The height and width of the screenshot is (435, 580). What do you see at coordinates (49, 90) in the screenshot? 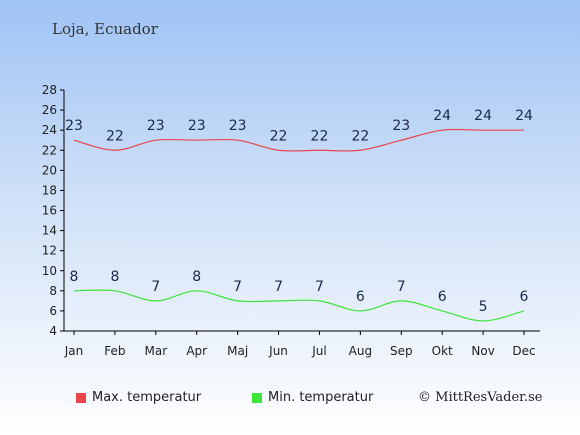
I see `y-tick-label: 28` at bounding box center [49, 90].